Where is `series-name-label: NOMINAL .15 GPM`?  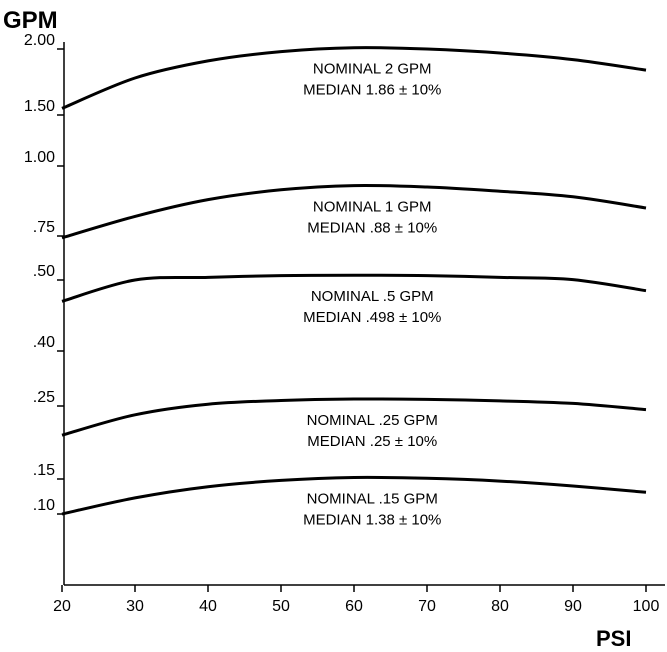 series-name-label: NOMINAL .15 GPM is located at coordinates (372, 499).